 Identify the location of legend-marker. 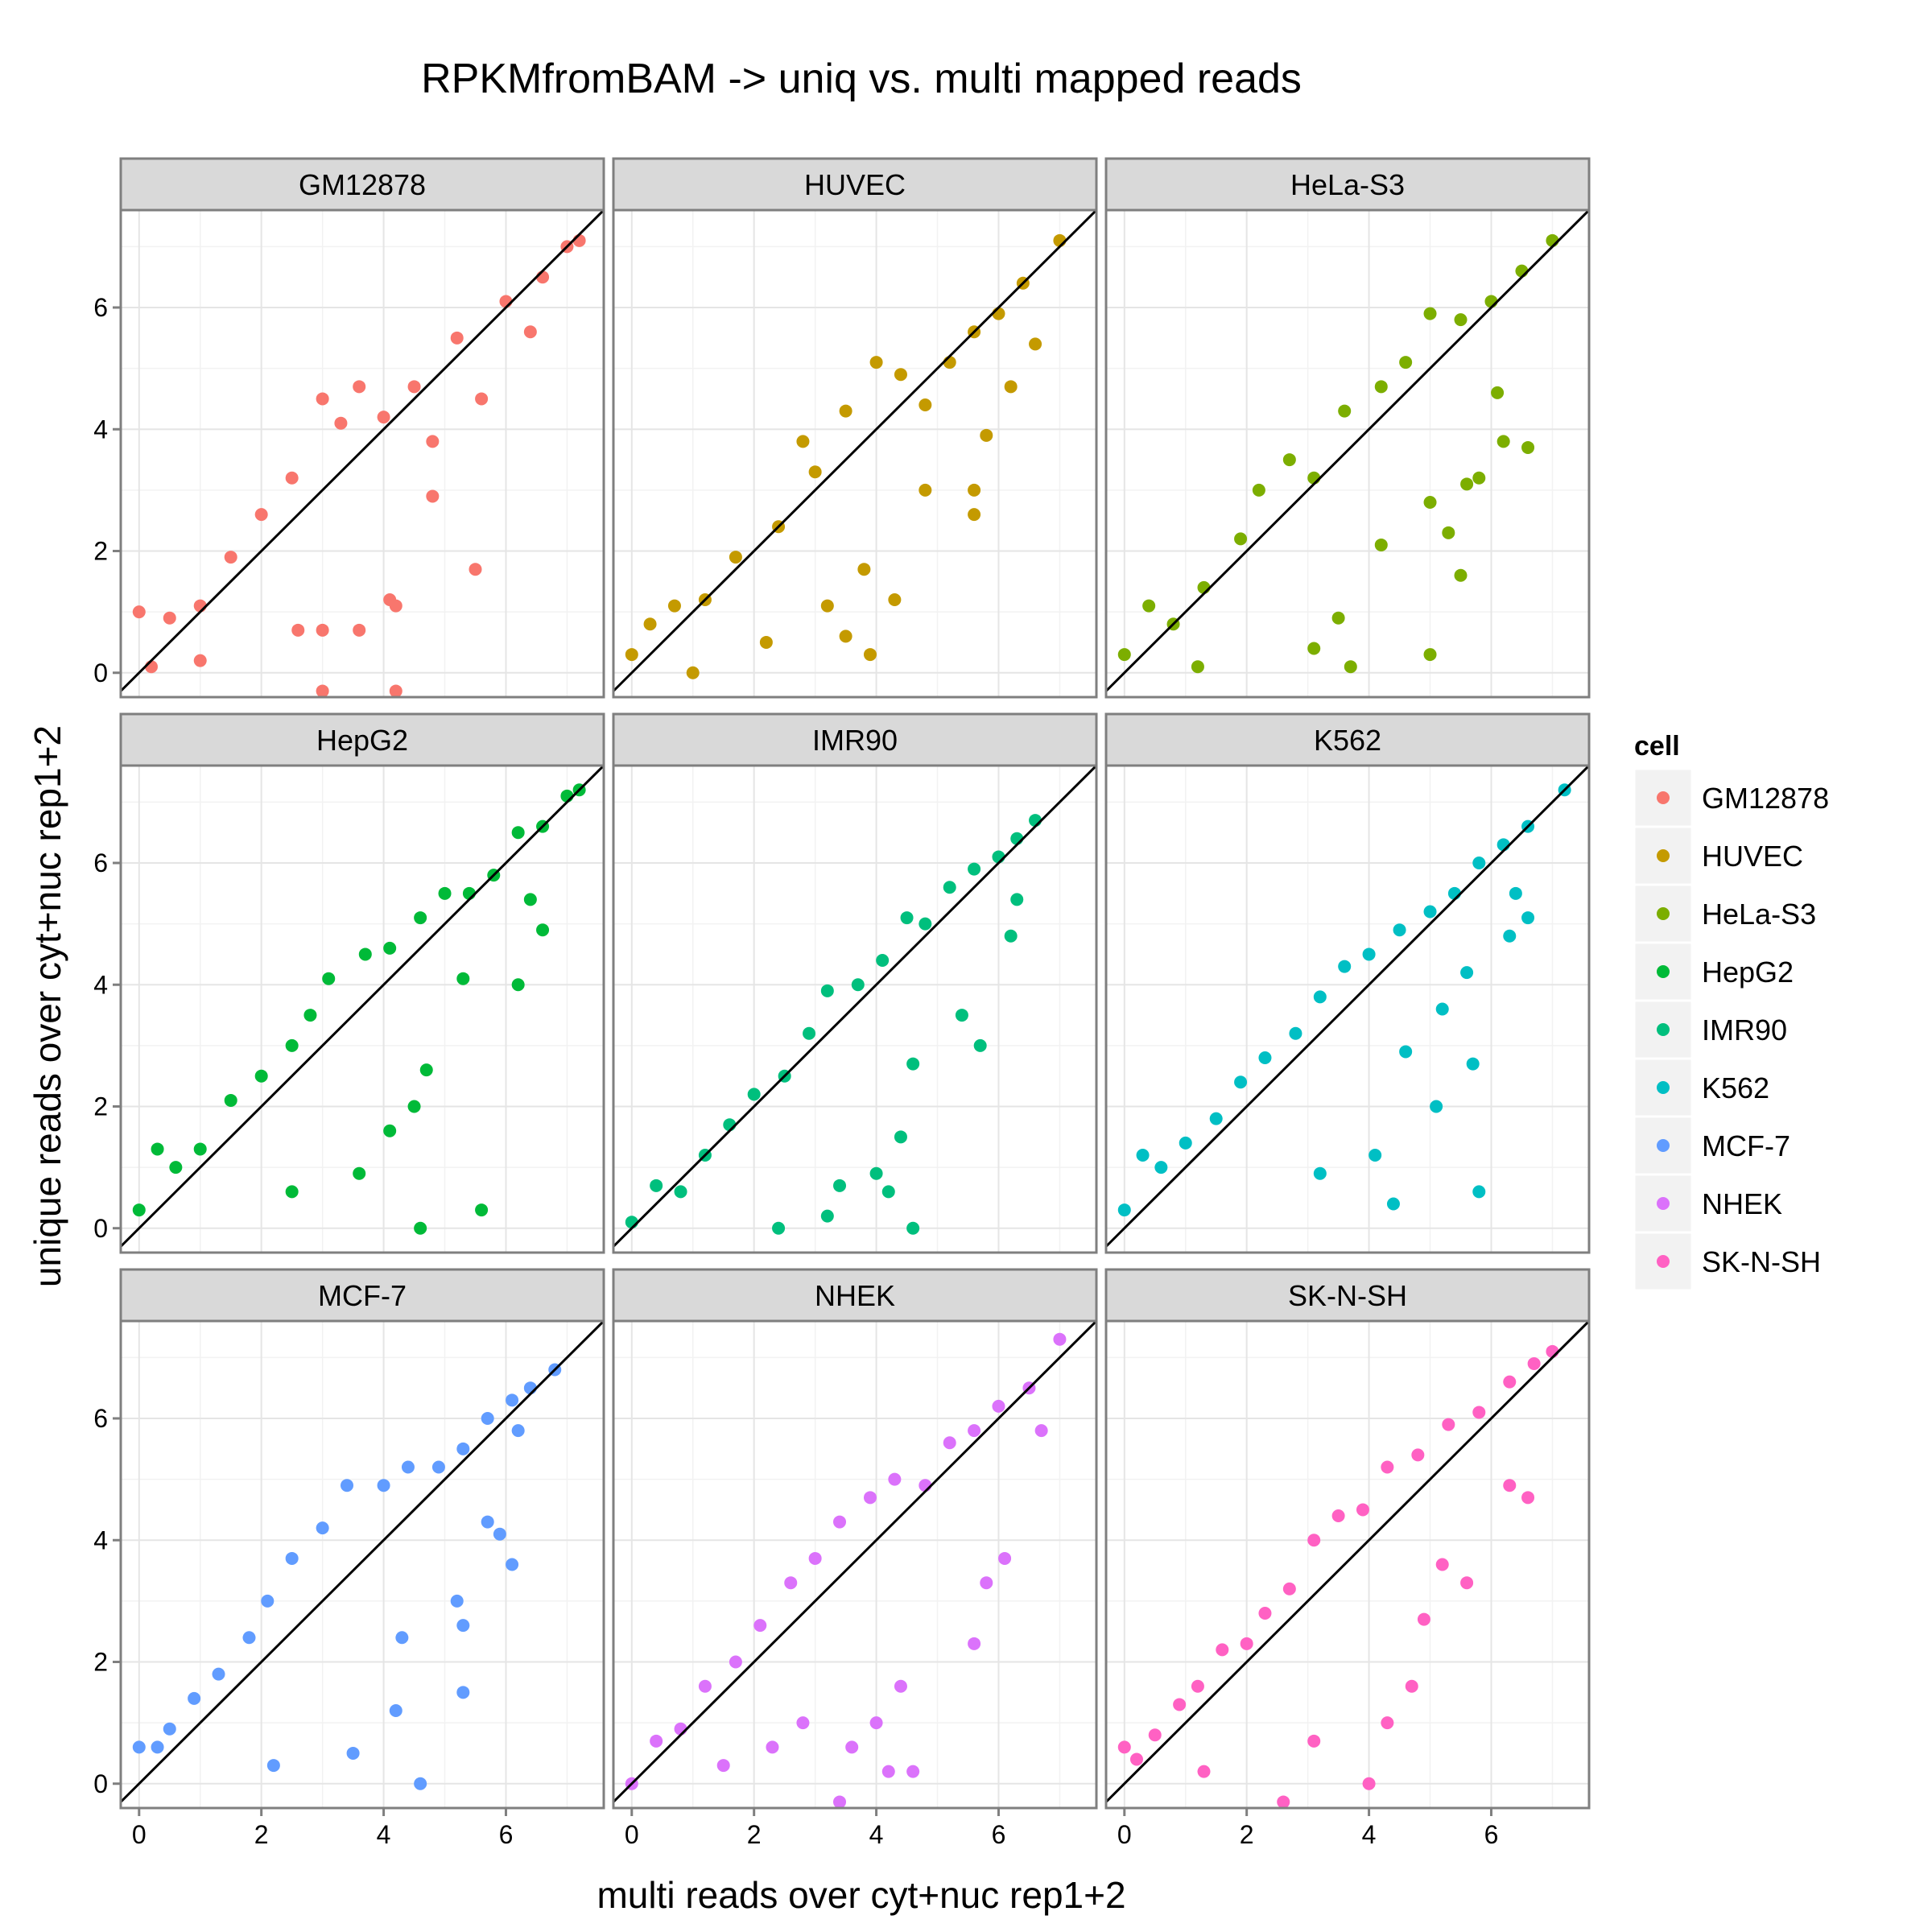
(1663, 1261).